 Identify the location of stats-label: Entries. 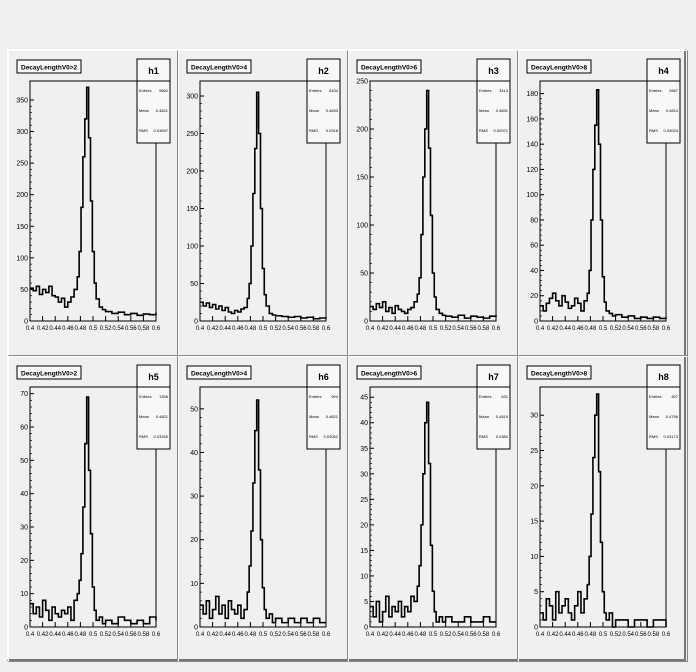
(145, 396).